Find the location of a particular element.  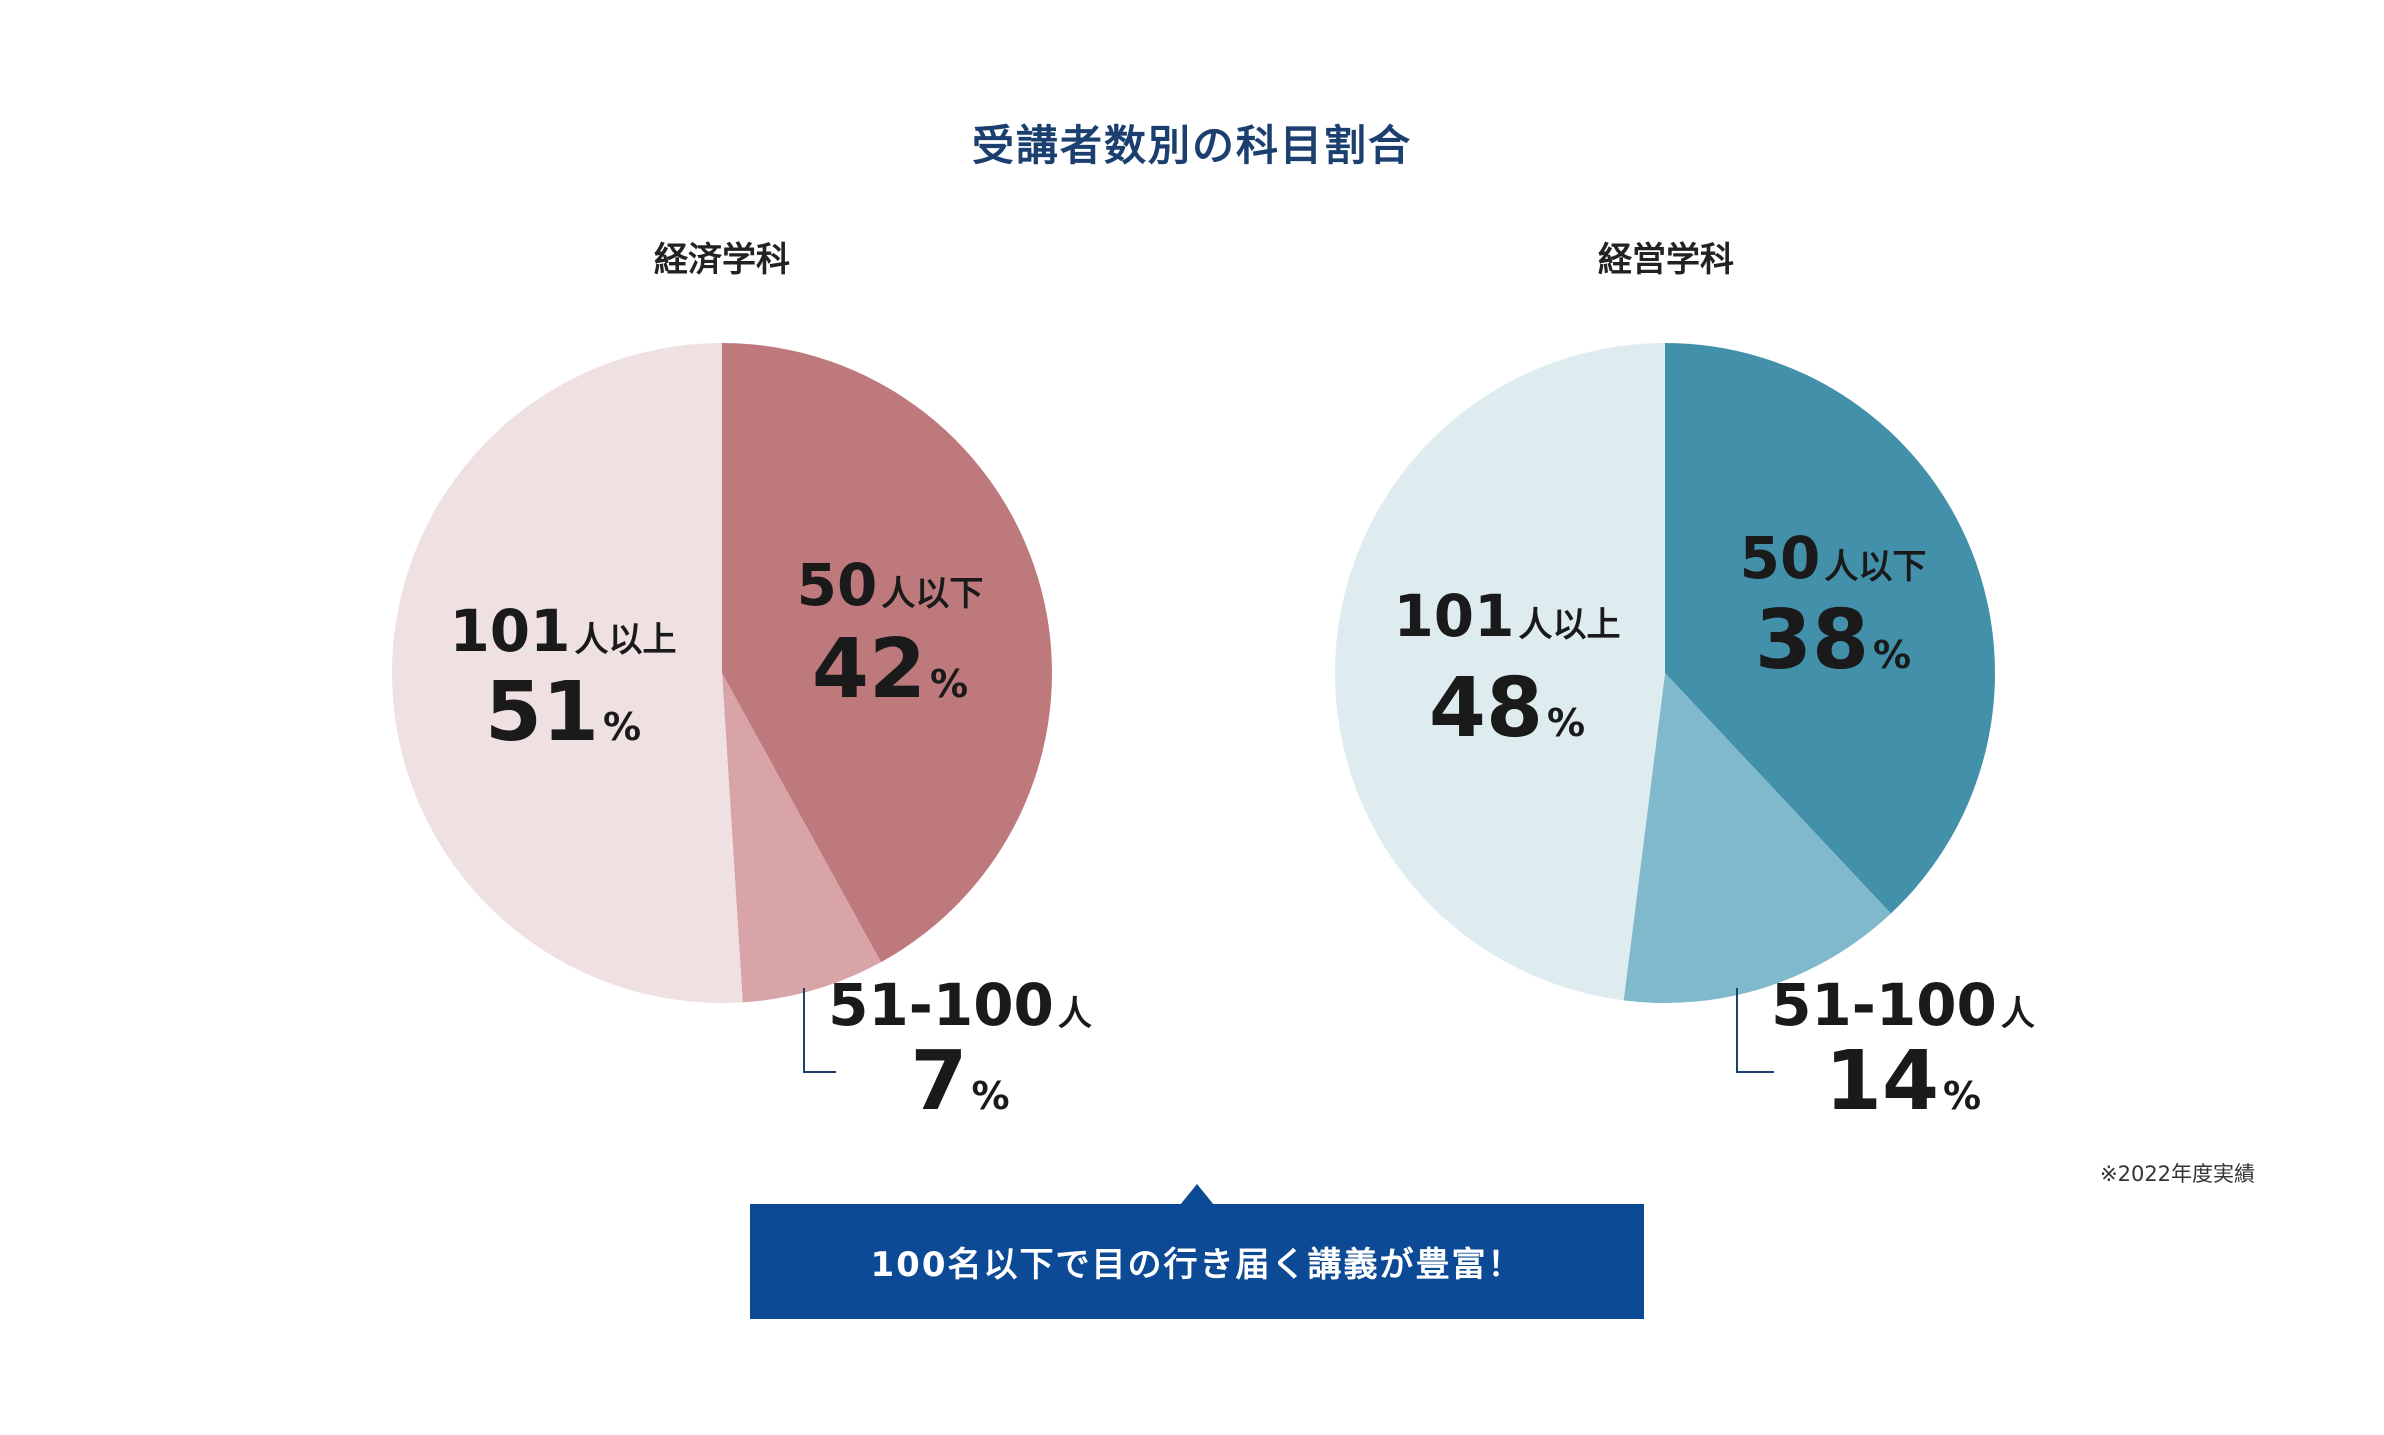

slice-percent: 14% is located at coordinates (1903, 1081).